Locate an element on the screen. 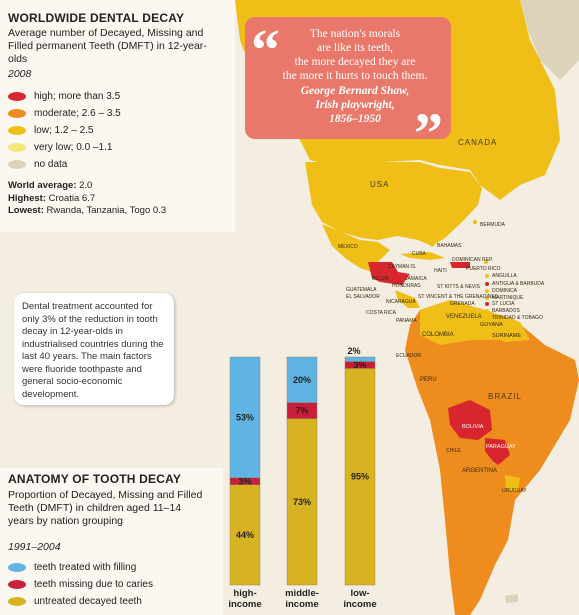 This screenshot has height=615, width=579. legend-untreated: untreated decayed teeth is located at coordinates (113, 601).